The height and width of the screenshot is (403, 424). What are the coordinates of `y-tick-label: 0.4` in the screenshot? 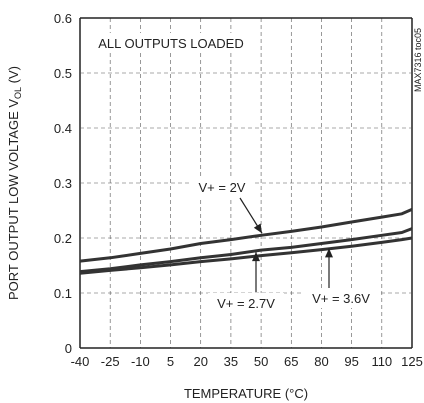 It's located at (63, 128).